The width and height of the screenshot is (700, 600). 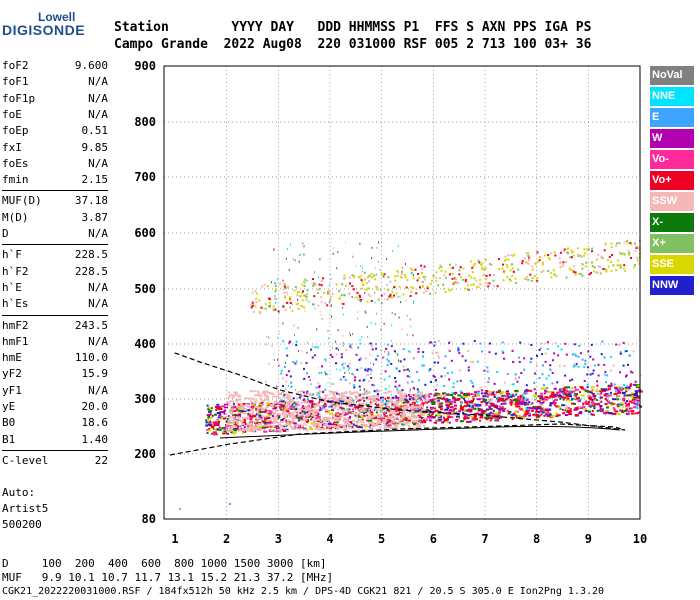 What do you see at coordinates (55, 82) in the screenshot?
I see `param-fof1: foF1 N/A` at bounding box center [55, 82].